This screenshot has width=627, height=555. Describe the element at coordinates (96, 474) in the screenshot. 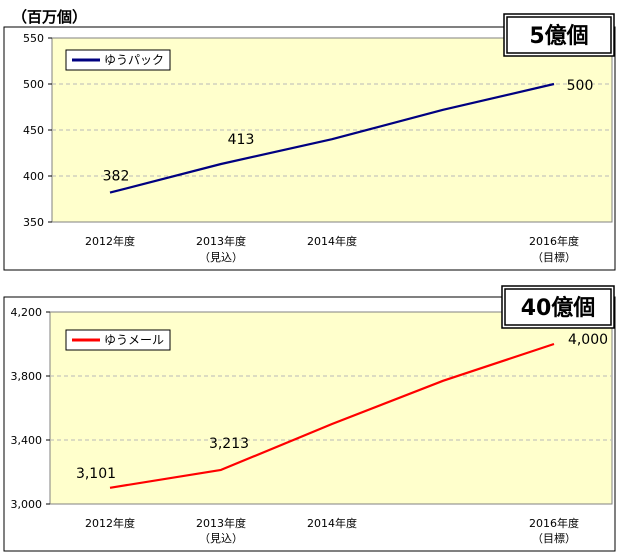

I see `data-label: 3,101` at that location.